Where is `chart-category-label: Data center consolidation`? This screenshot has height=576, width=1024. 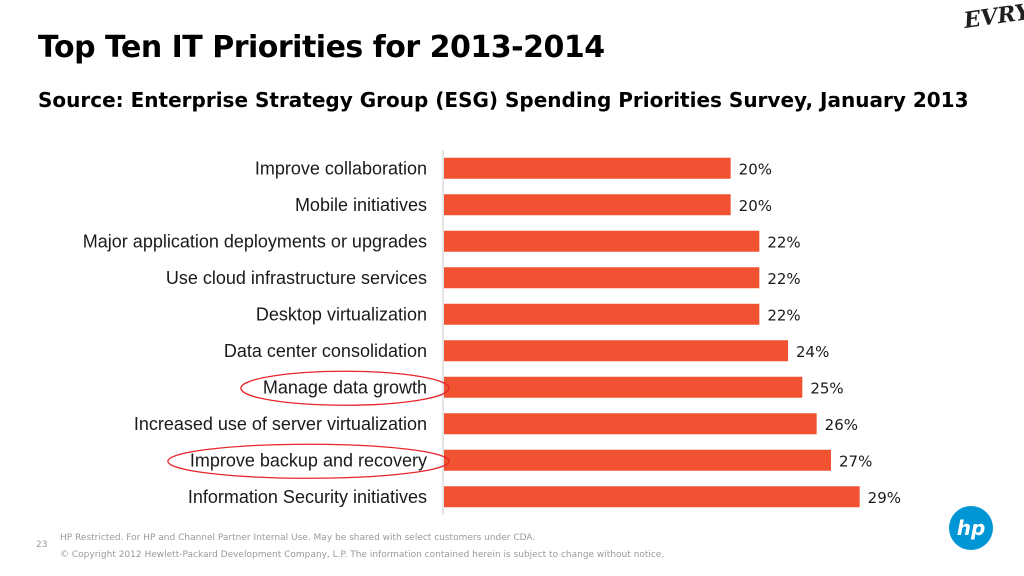
chart-category-label: Data center consolidation is located at coordinates (325, 351).